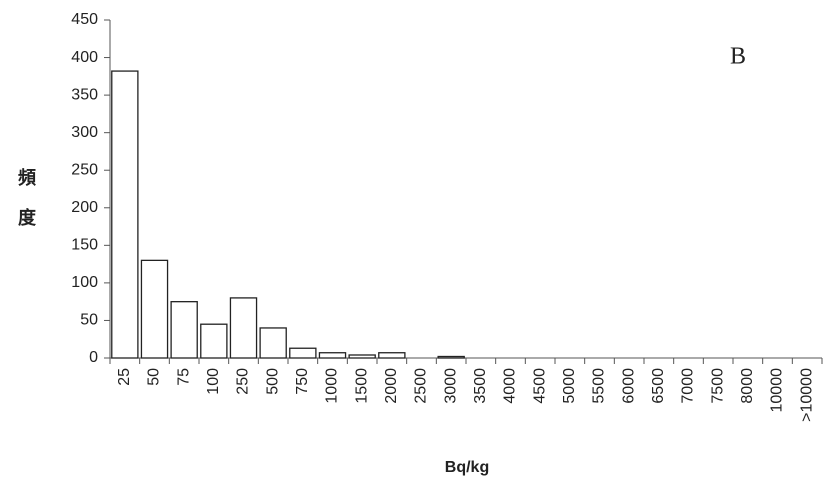 Image resolution: width=825 pixels, height=484 pixels. What do you see at coordinates (154, 377) in the screenshot?
I see `x-tick-label: 50` at bounding box center [154, 377].